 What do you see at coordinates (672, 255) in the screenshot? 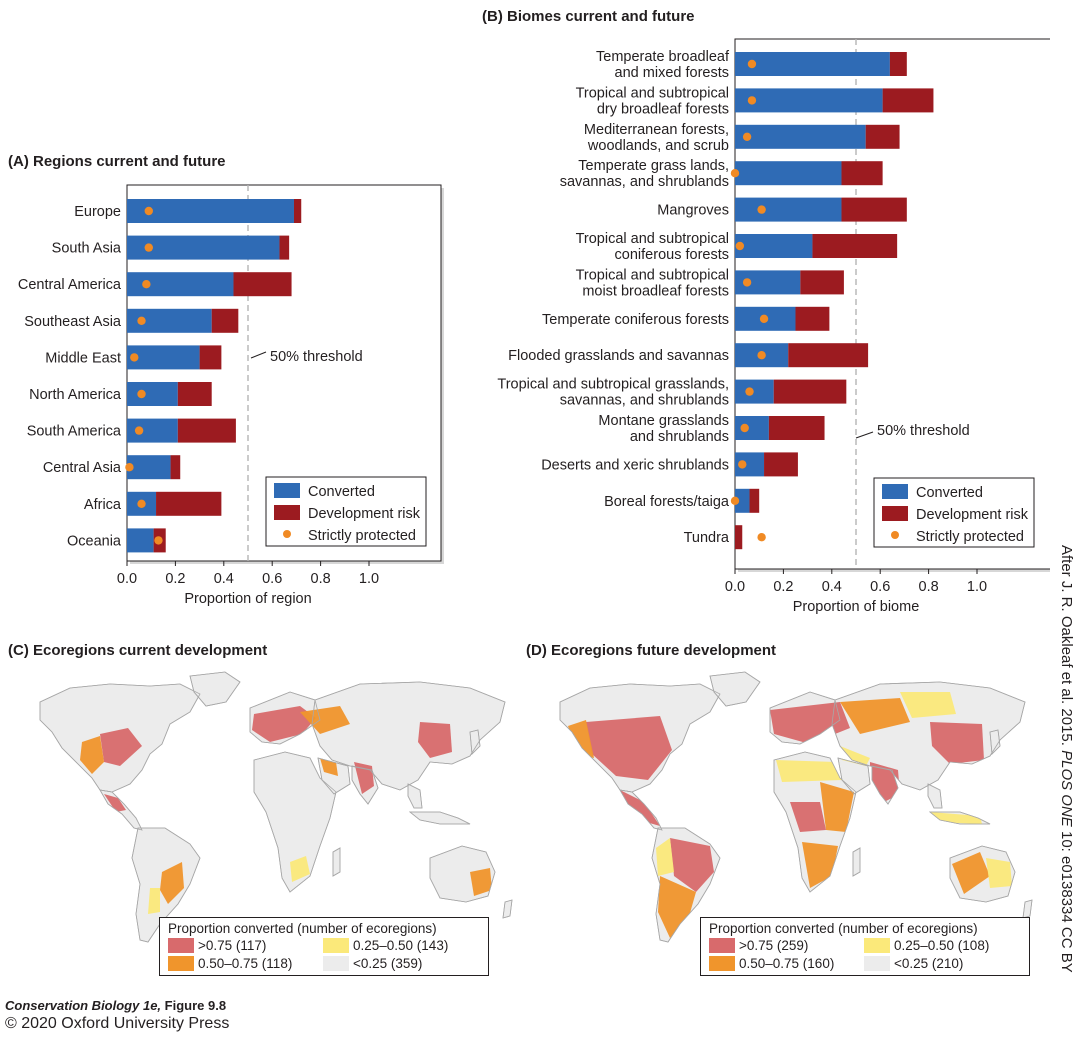
I see `category-label-5-b: coniferous forests` at bounding box center [672, 255].